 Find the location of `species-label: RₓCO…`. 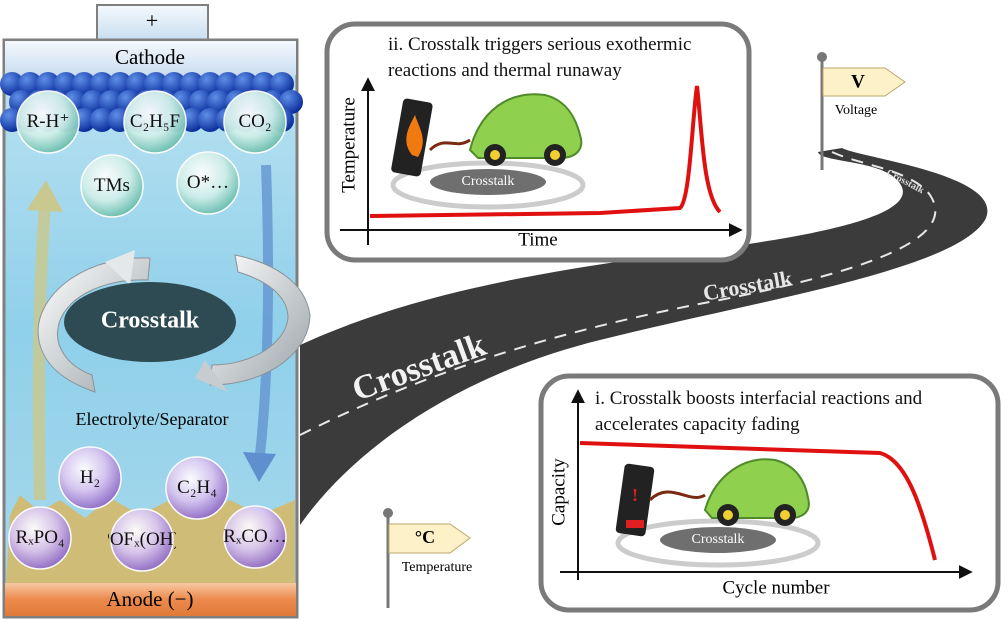

species-label: RₓCO… is located at coordinates (255, 537).